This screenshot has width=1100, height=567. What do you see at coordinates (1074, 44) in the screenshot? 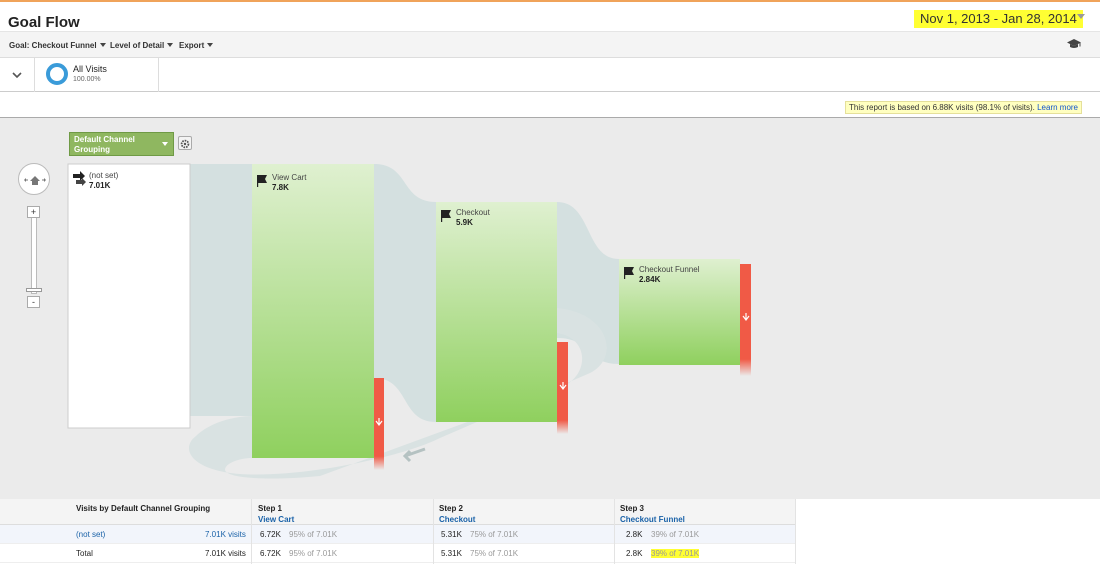
I see `graduation-cap-icon` at bounding box center [1074, 44].